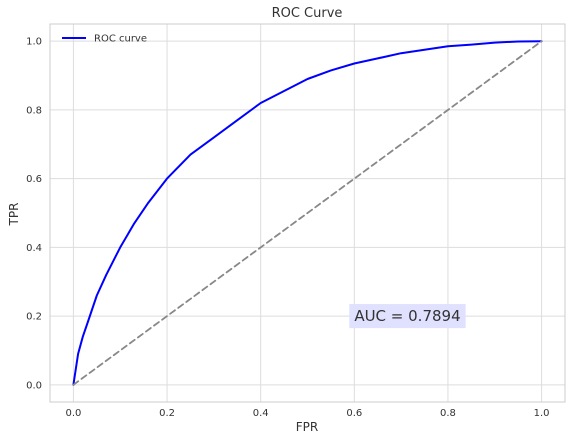 This screenshot has width=578, height=437. What do you see at coordinates (120, 39) in the screenshot?
I see `legend-label: ROC curve` at bounding box center [120, 39].